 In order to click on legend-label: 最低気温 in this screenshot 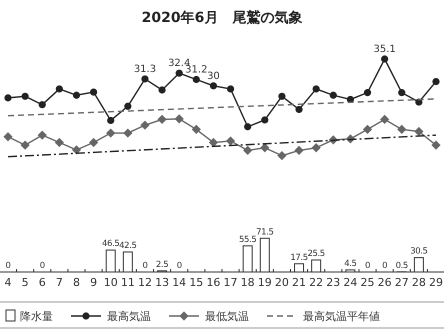, I will do `click(227, 316)`.